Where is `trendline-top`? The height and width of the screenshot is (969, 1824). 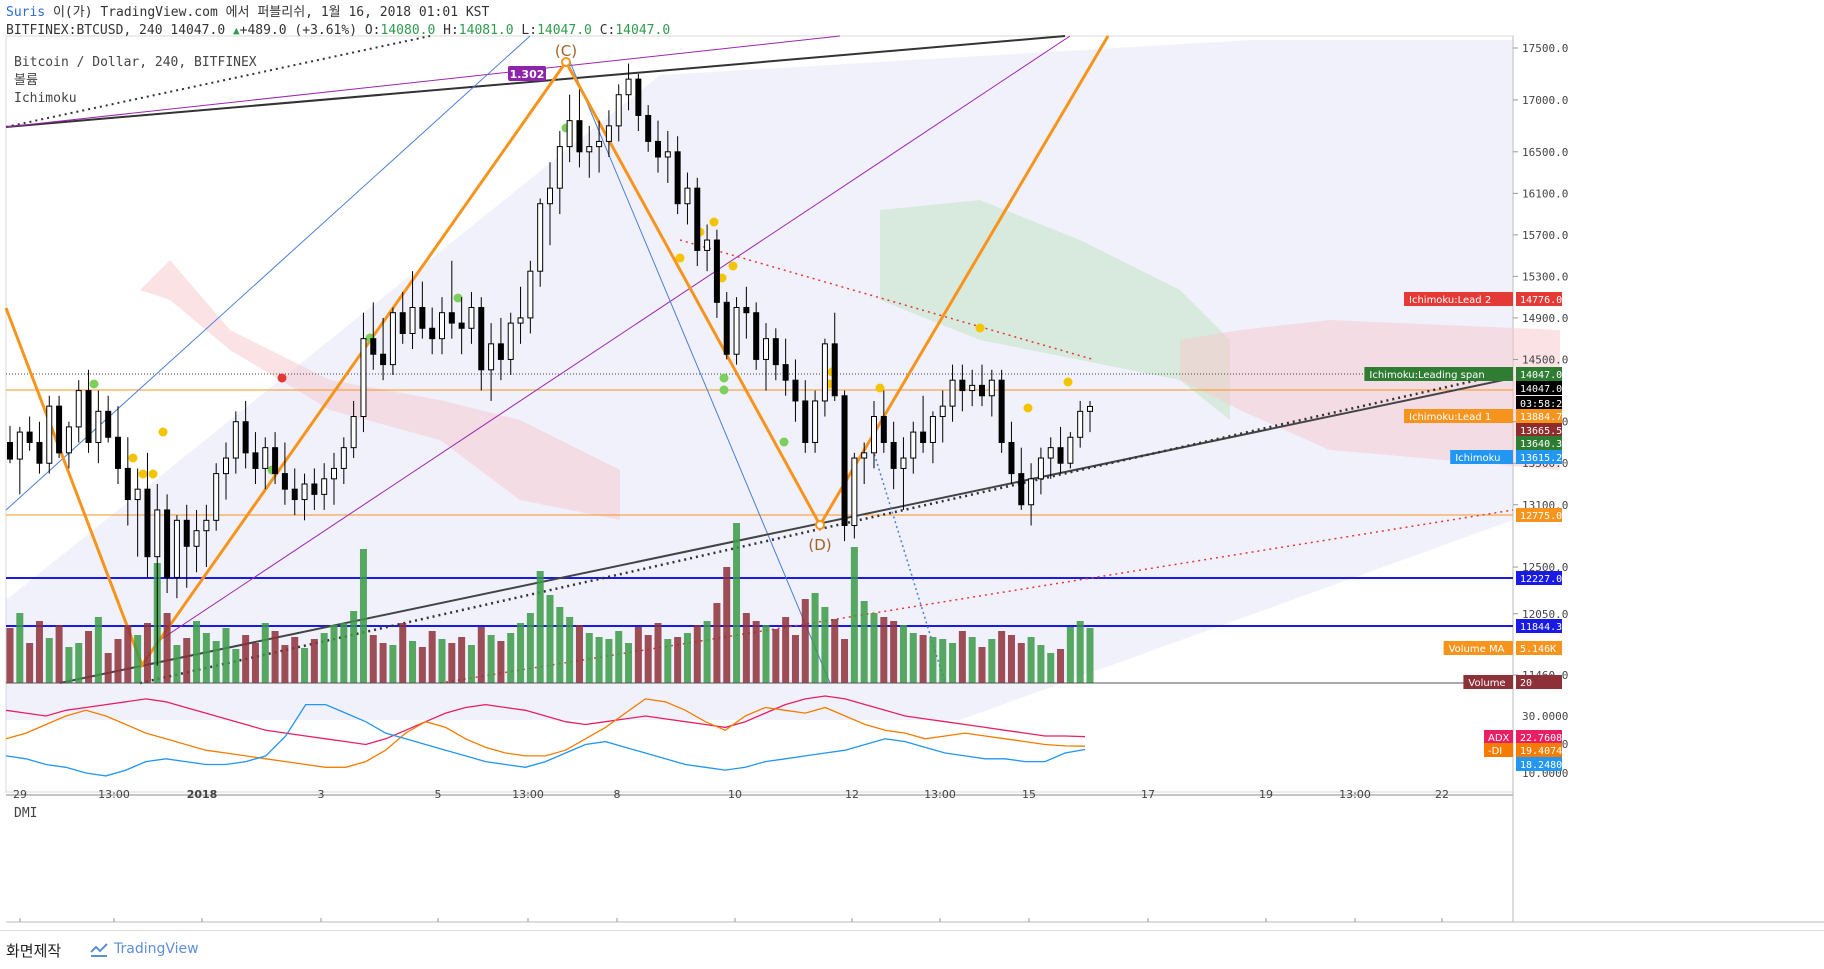 trendline-top is located at coordinates (535, 81).